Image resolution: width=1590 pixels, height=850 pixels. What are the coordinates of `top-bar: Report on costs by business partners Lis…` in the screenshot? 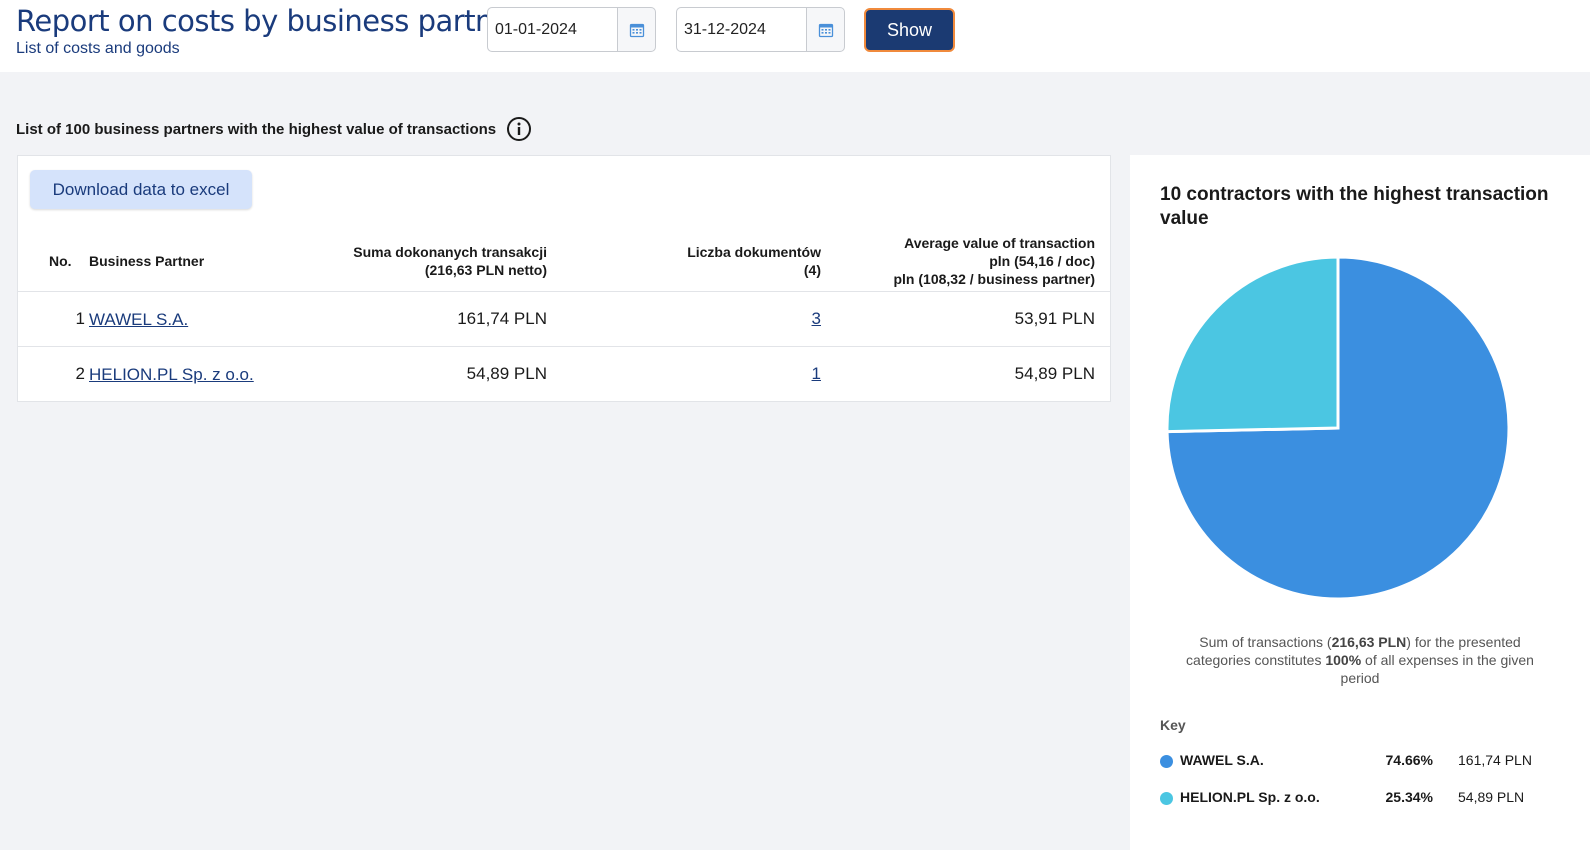 It's located at (795, 36).